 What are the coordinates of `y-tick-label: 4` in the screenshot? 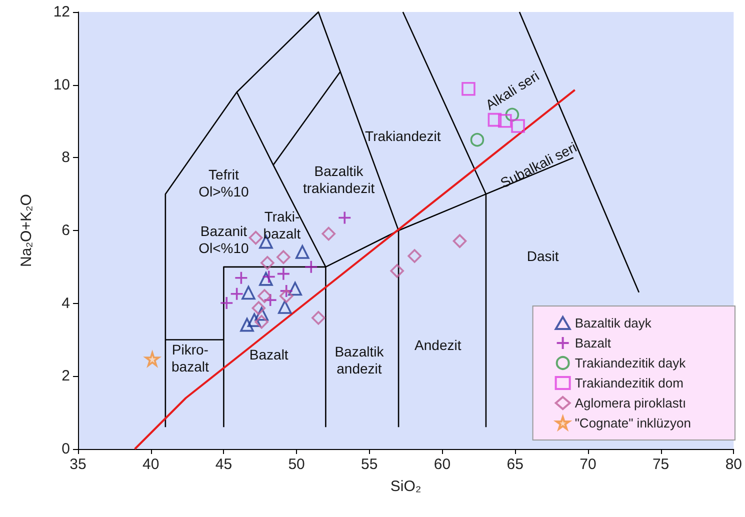 It's located at (66, 303).